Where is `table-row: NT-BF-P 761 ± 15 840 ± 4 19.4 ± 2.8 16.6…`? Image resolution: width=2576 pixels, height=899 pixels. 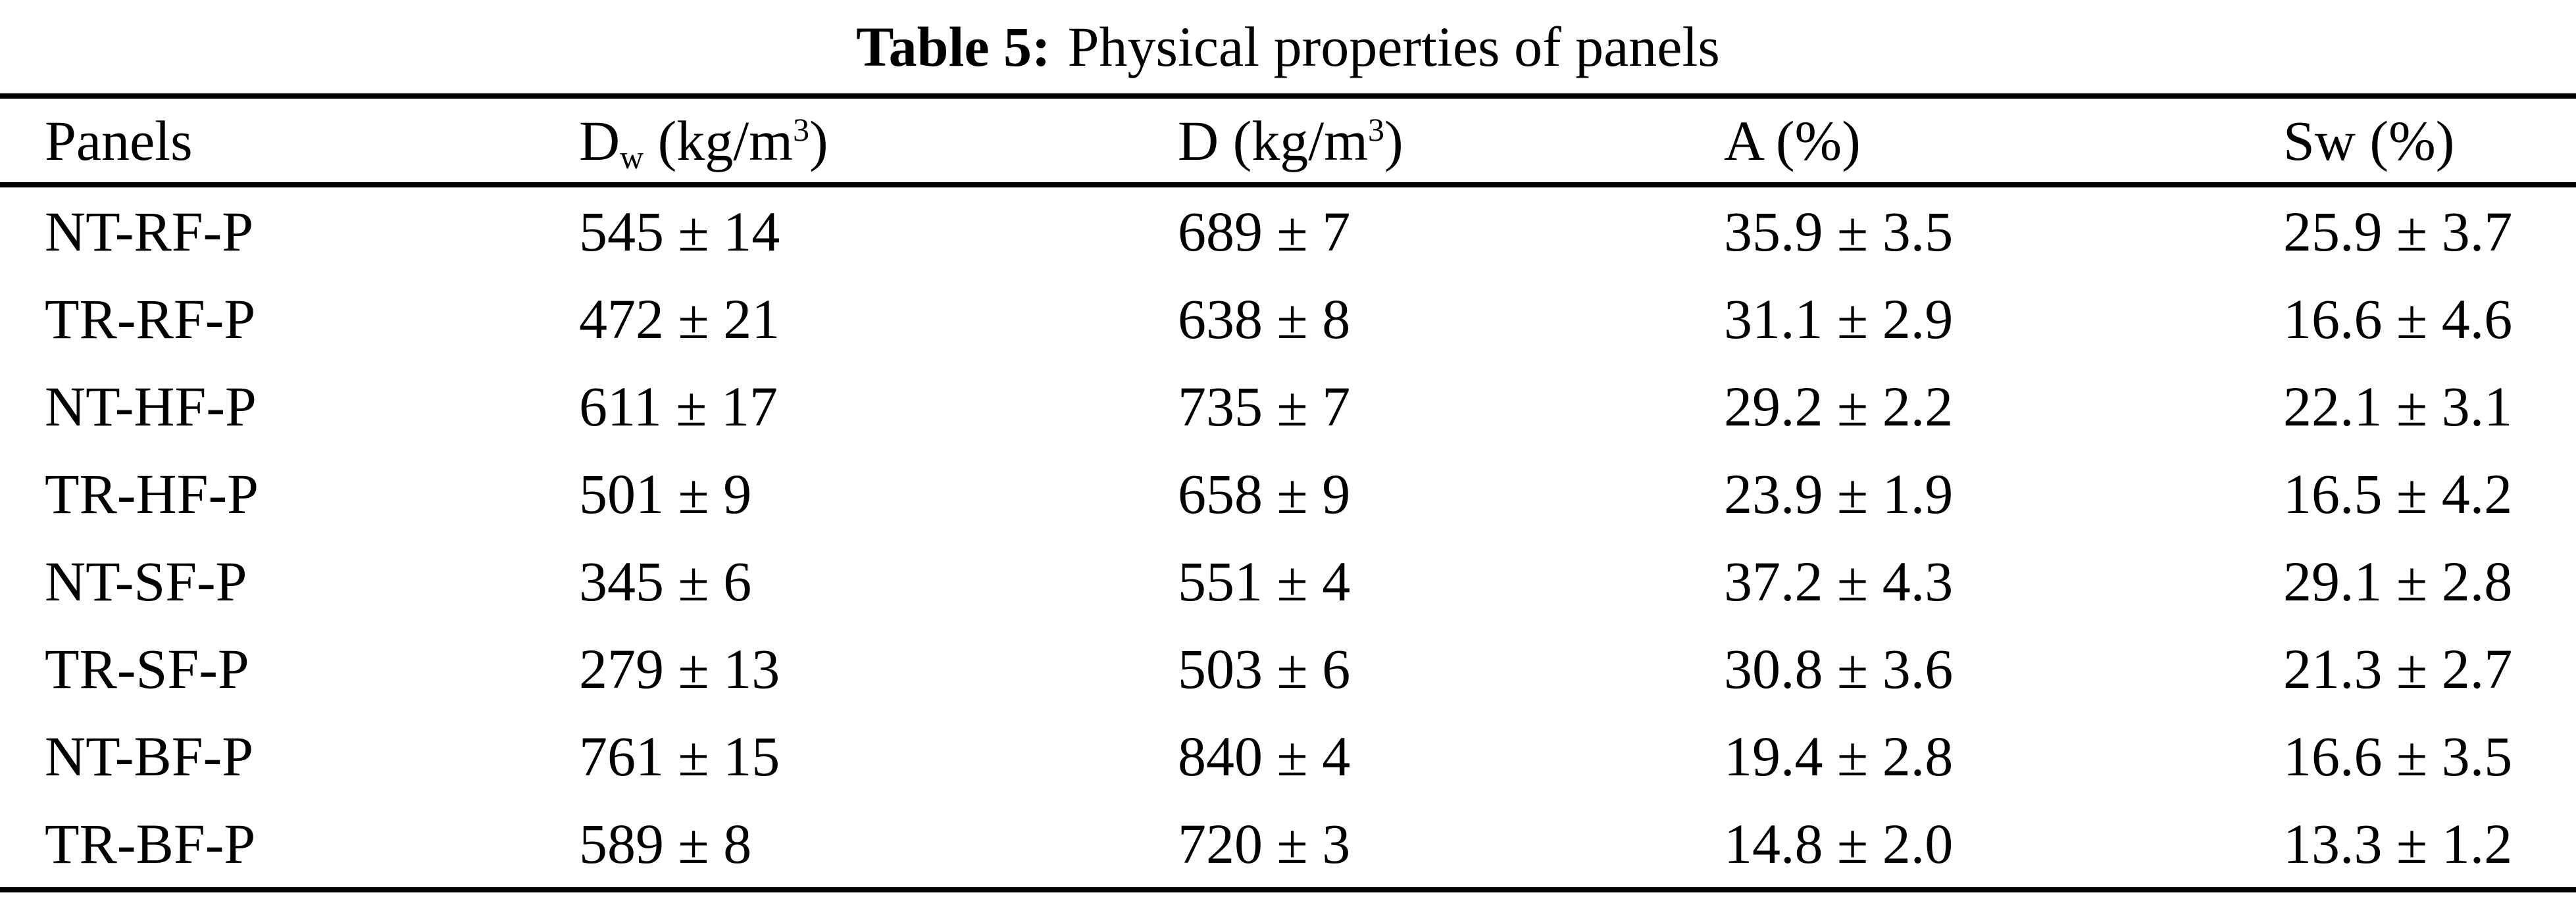 table-row: NT-BF-P 761 ± 15 840 ± 4 19.4 ± 2.8 16.6… is located at coordinates (1288, 756).